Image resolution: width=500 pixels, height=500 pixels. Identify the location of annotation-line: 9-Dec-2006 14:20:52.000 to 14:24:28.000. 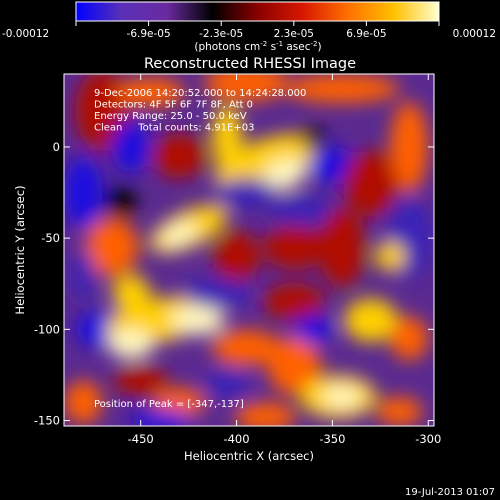
(200, 93).